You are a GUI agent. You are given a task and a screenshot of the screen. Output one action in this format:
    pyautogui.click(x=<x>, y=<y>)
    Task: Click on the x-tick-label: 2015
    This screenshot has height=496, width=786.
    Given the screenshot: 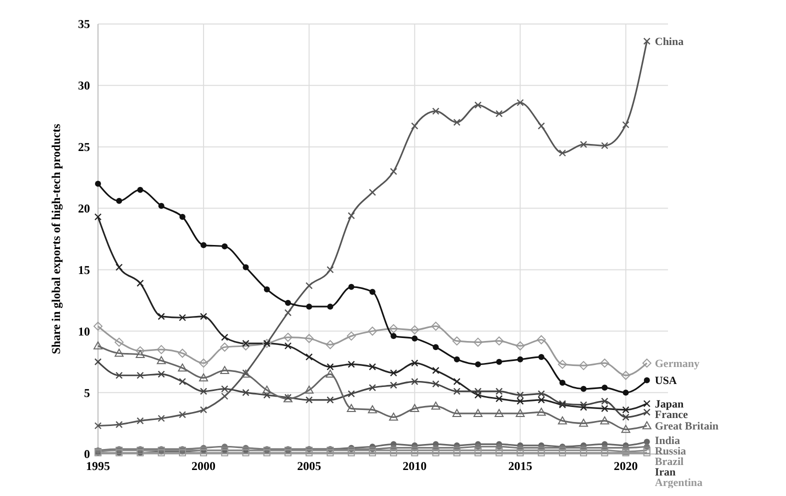 What is the action you would take?
    pyautogui.click(x=520, y=466)
    